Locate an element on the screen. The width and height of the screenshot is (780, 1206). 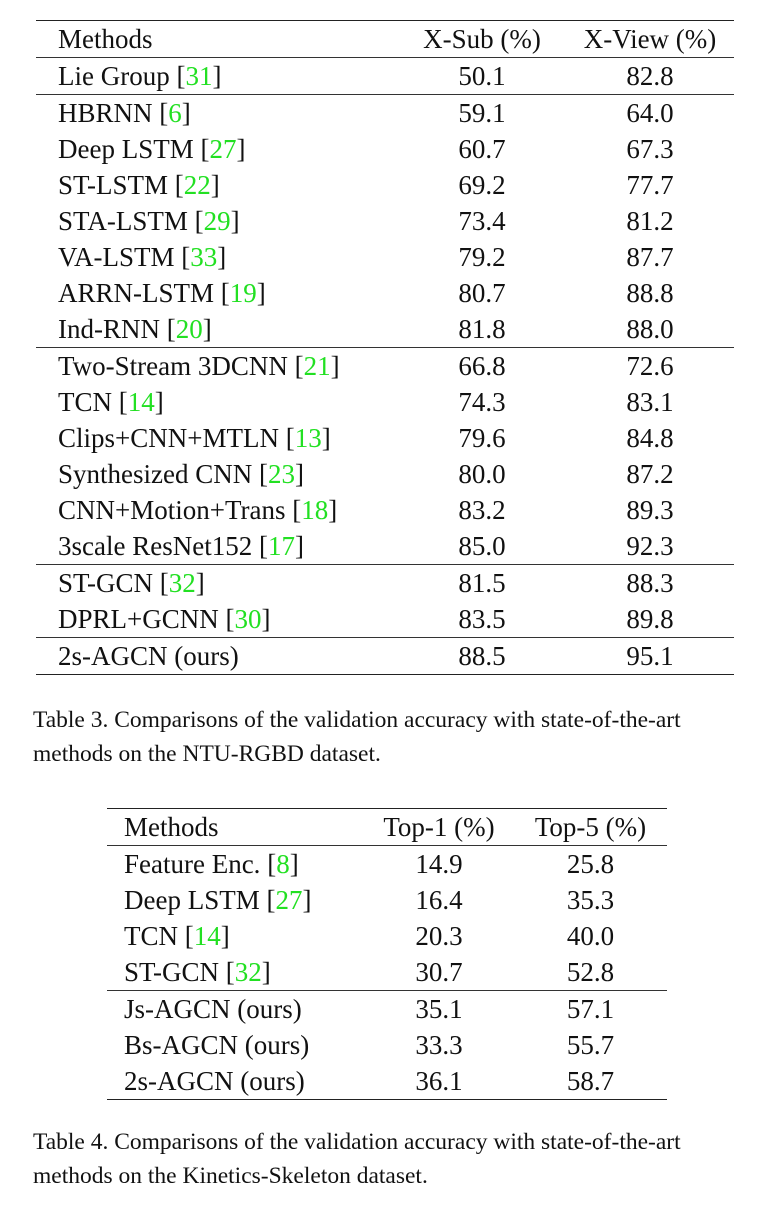
table-row: Js-AGCN (ours) 35.1 57.1 is located at coordinates (387, 1009).